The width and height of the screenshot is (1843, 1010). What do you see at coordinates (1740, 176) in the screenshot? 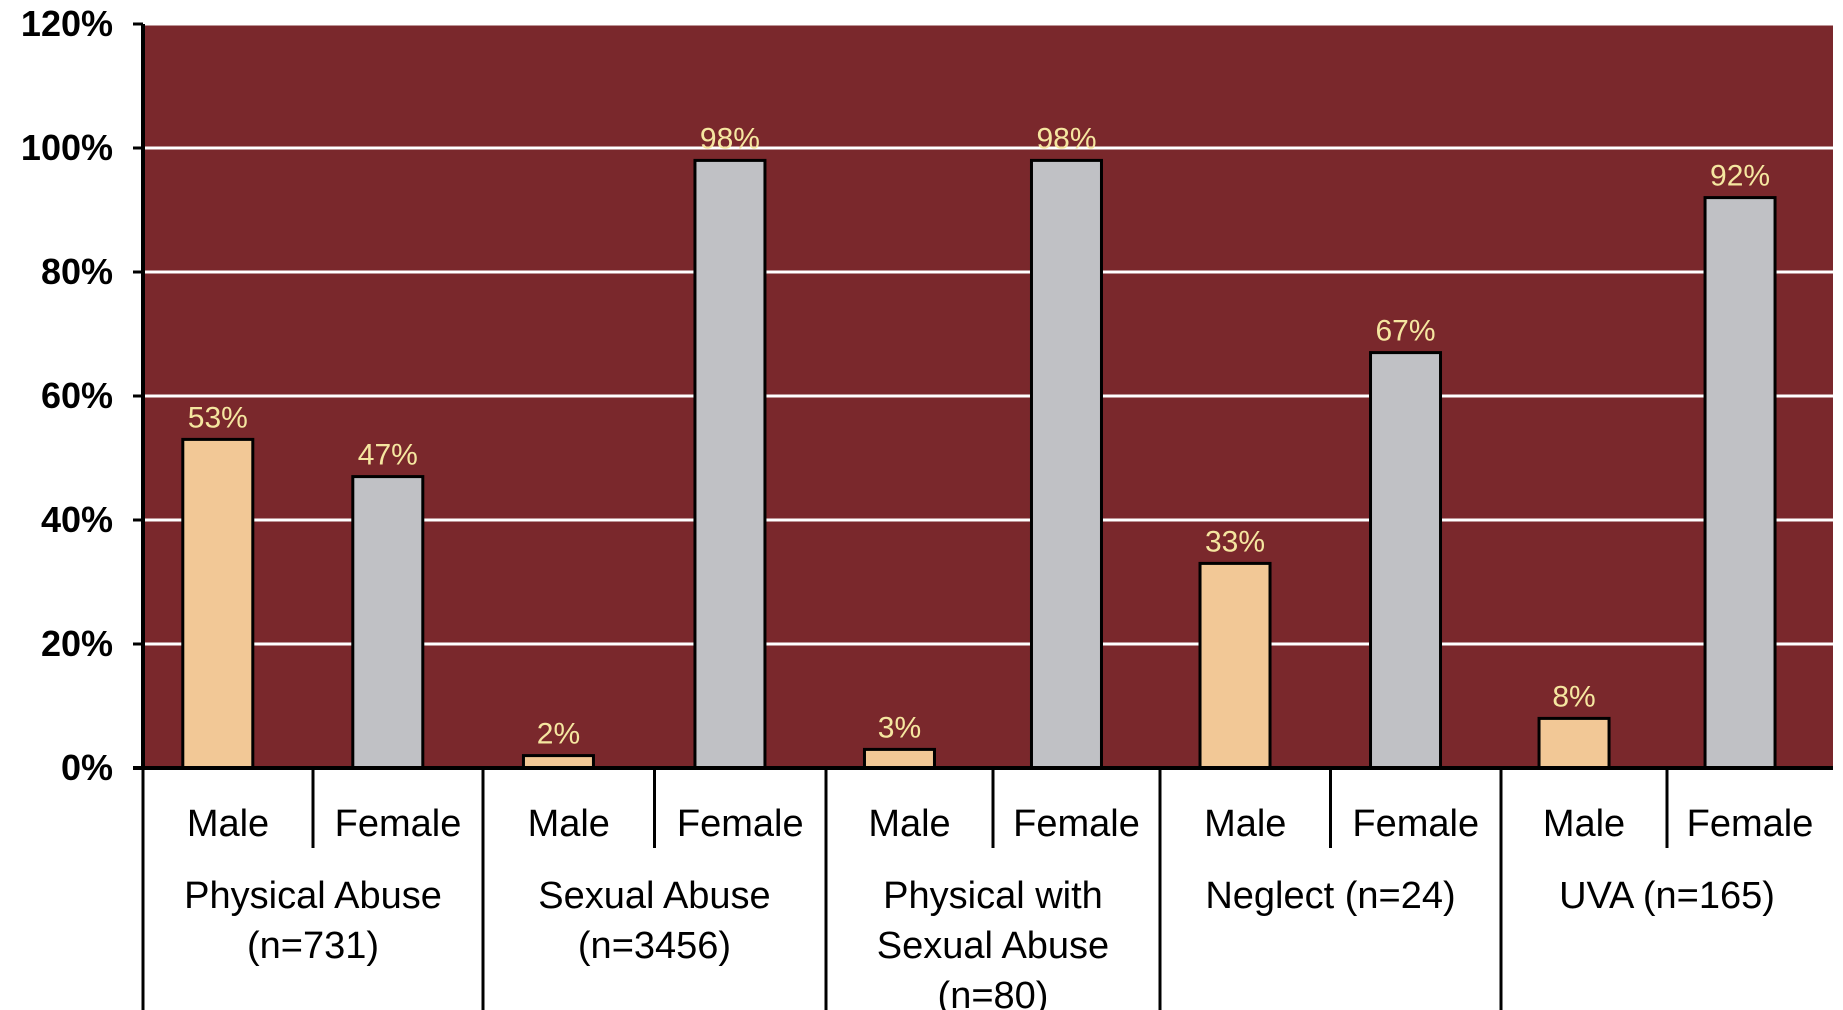
I see `data-label: 92%` at bounding box center [1740, 176].